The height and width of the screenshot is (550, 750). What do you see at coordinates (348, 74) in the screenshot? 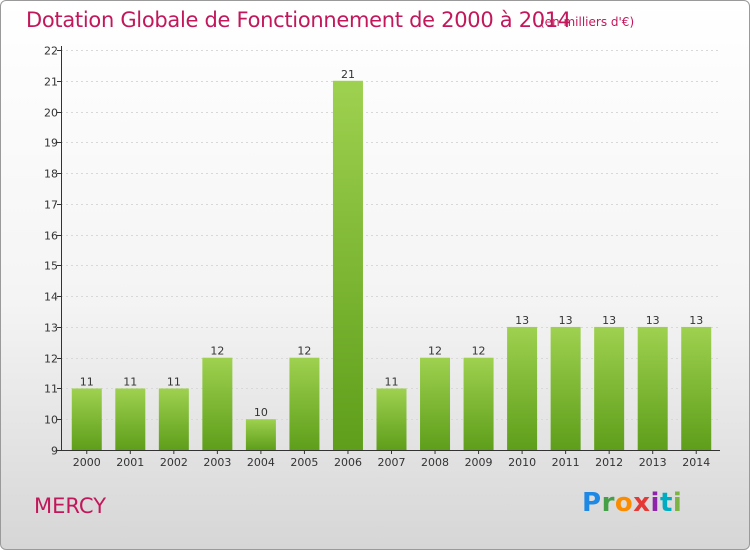
I see `value-label: 21` at bounding box center [348, 74].